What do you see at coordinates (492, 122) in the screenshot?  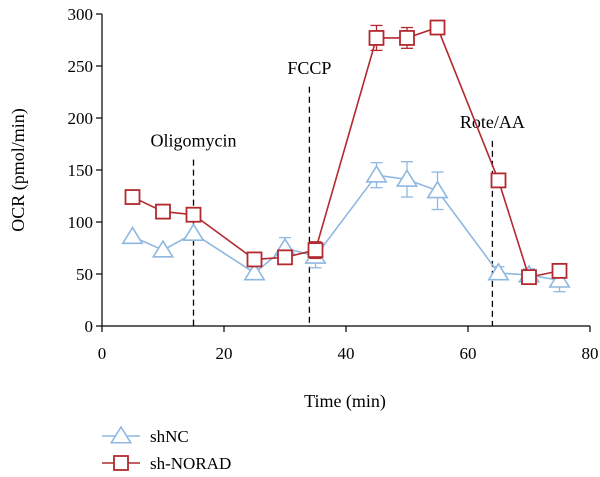 I see `injection-label: Rote/AA` at bounding box center [492, 122].